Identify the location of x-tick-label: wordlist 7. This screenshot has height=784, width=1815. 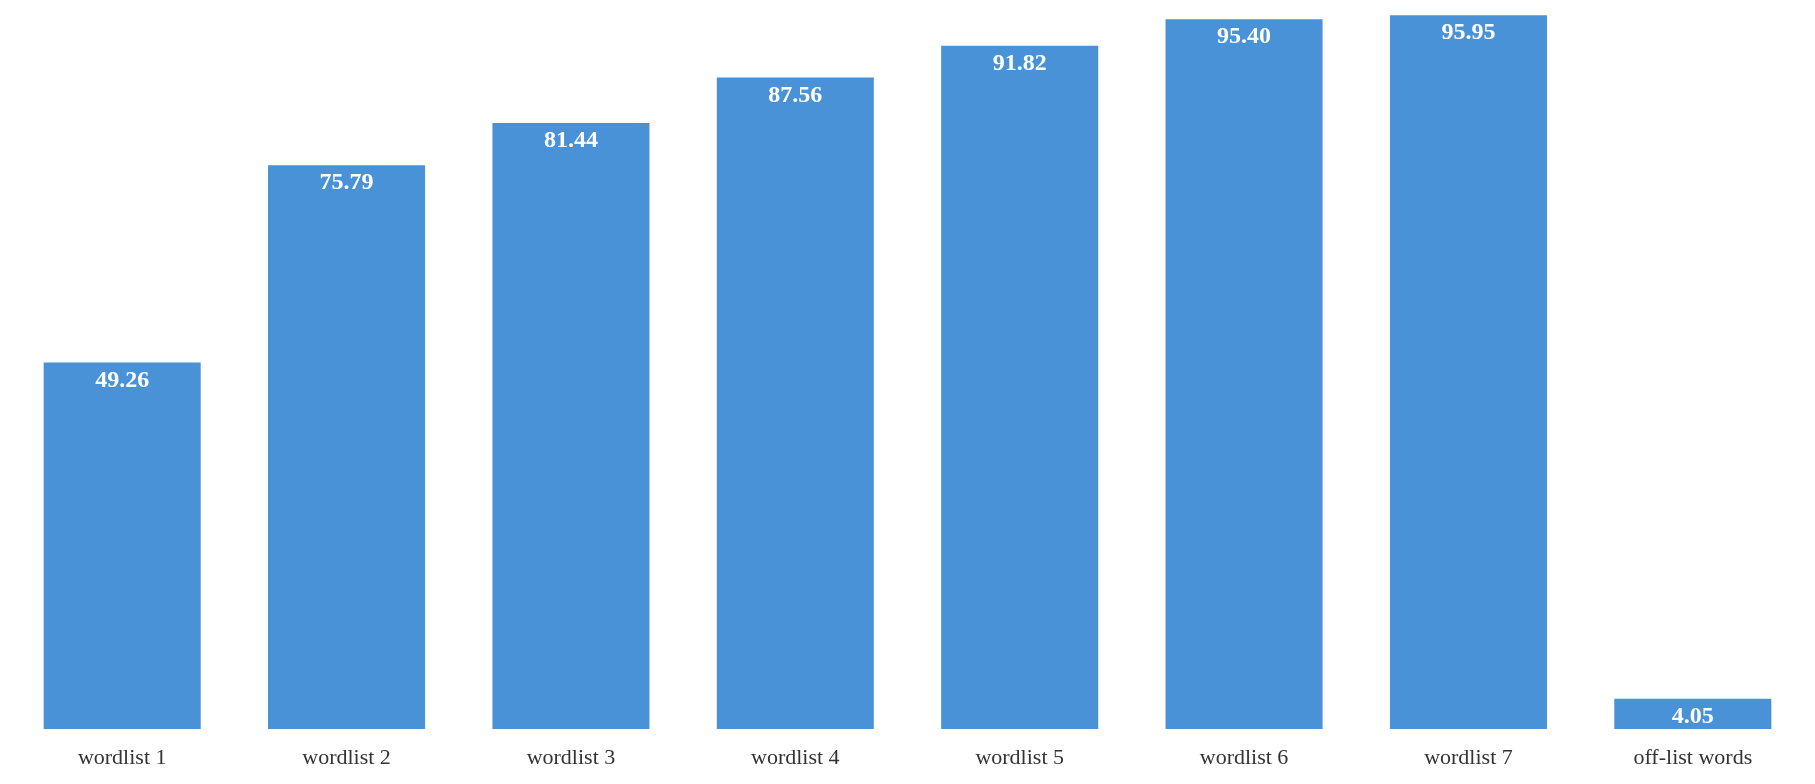
(1468, 756).